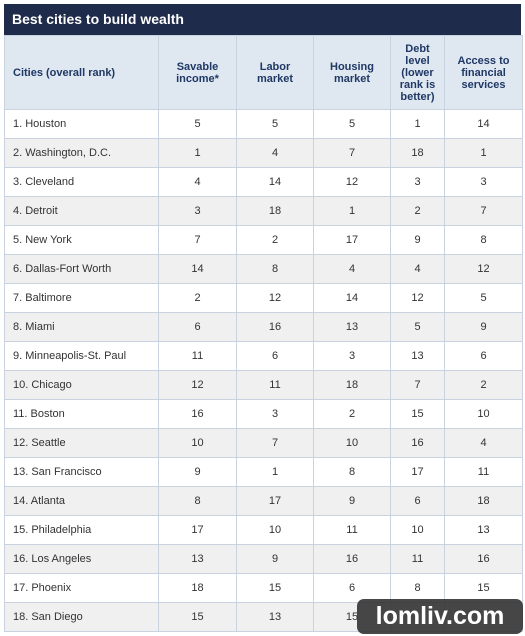 The width and height of the screenshot is (525, 636). Describe the element at coordinates (197, 72) in the screenshot. I see `column-header: Savable income*` at that location.